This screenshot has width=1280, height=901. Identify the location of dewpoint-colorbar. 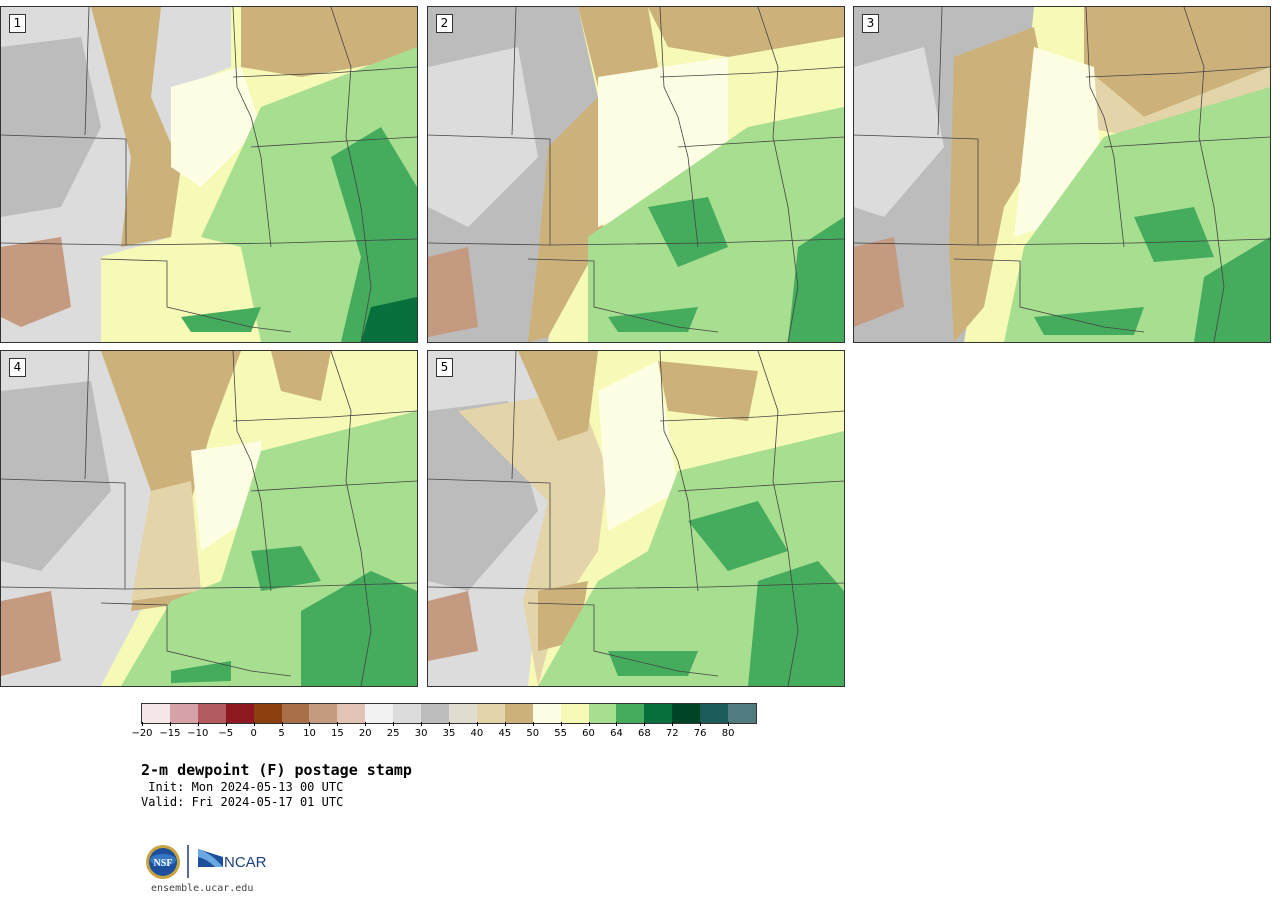
(449, 713).